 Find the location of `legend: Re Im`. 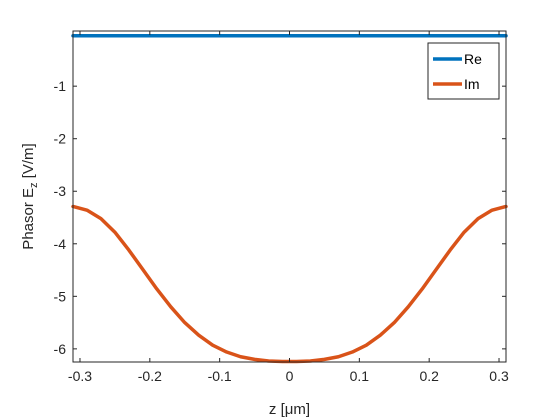

legend: Re Im is located at coordinates (463, 71).